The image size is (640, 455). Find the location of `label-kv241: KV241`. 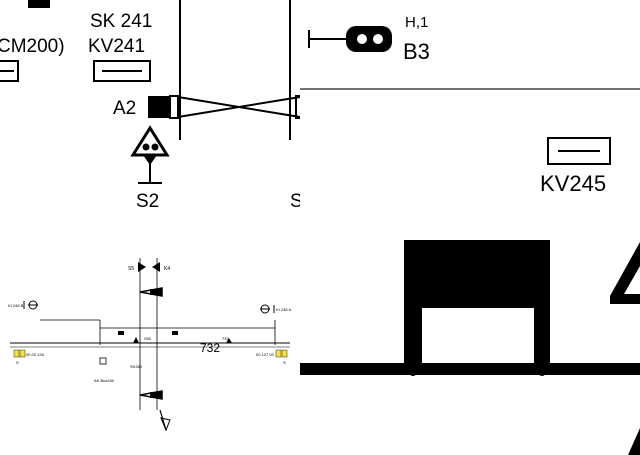

label-kv241: KV241 is located at coordinates (116, 46).